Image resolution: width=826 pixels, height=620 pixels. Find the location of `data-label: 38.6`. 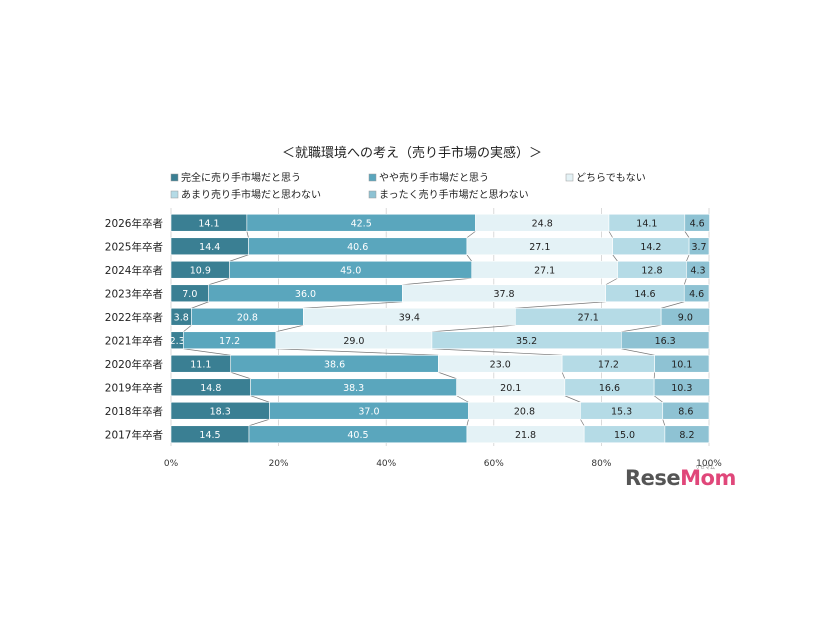

data-label: 38.6 is located at coordinates (334, 364).